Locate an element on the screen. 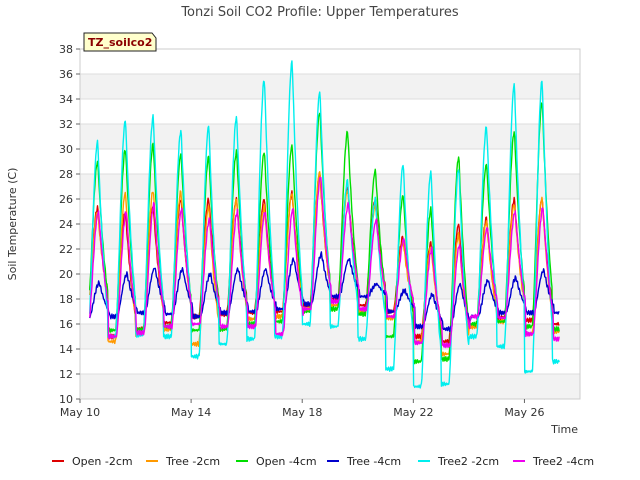 The width and height of the screenshot is (640, 480). y-tick-label: 16 is located at coordinates (66, 324).